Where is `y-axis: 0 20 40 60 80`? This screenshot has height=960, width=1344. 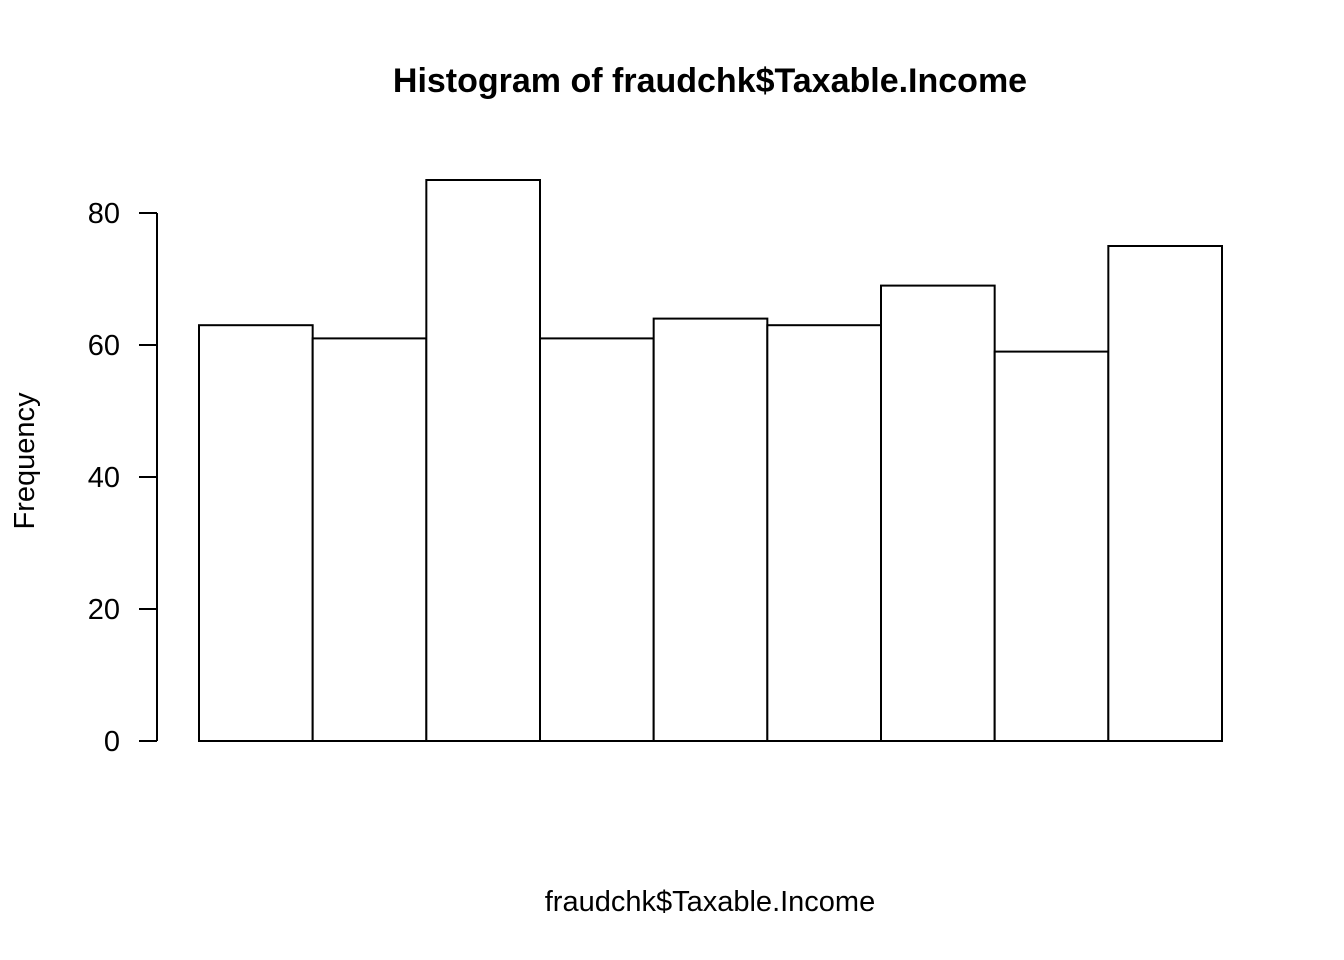 y-axis: 0 20 40 60 80 is located at coordinates (123, 478).